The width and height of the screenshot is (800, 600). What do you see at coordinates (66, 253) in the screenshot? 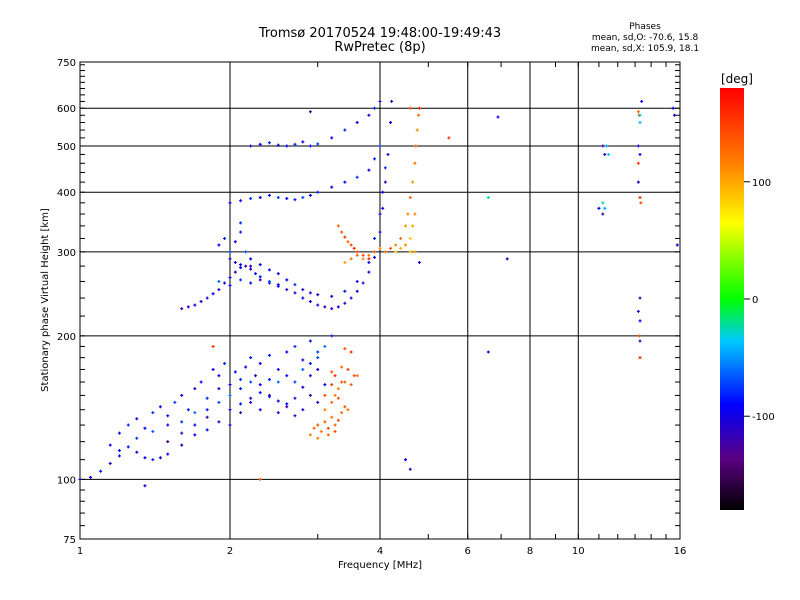
I see `y-tick-label: 300` at bounding box center [66, 253].